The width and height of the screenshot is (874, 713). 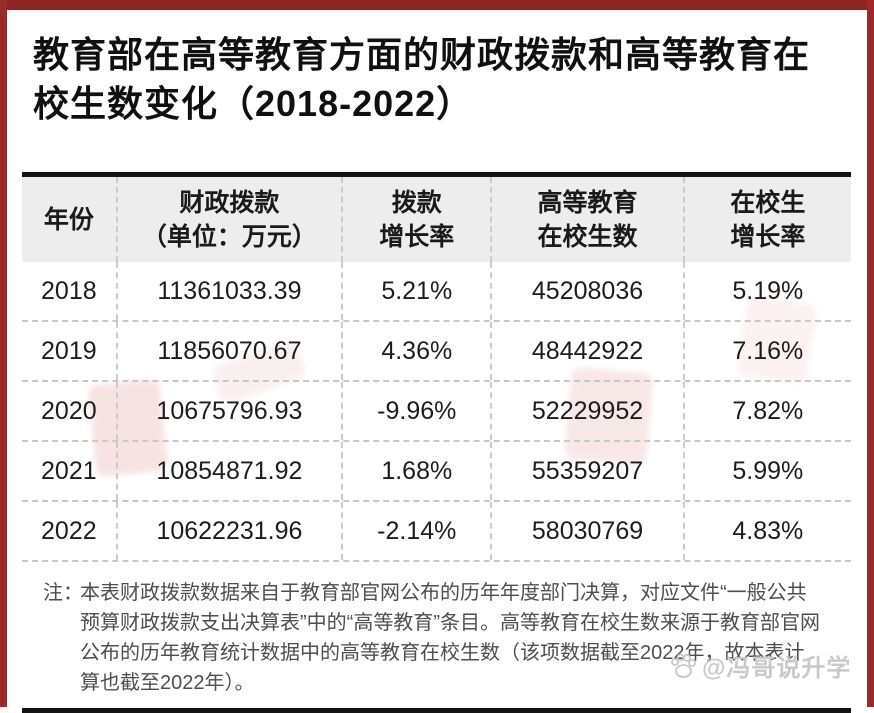 What do you see at coordinates (69, 350) in the screenshot?
I see `table-cell: 2019` at bounding box center [69, 350].